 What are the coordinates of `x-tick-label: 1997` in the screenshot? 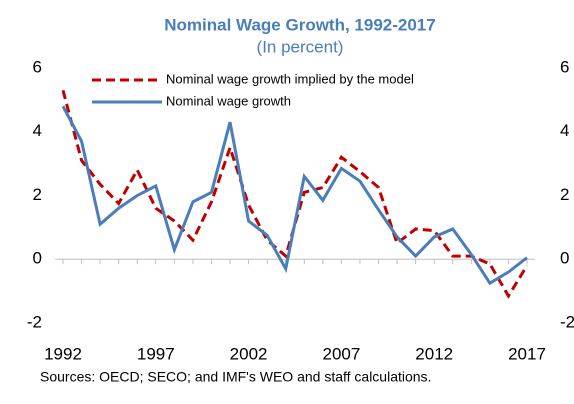 It's located at (156, 353).